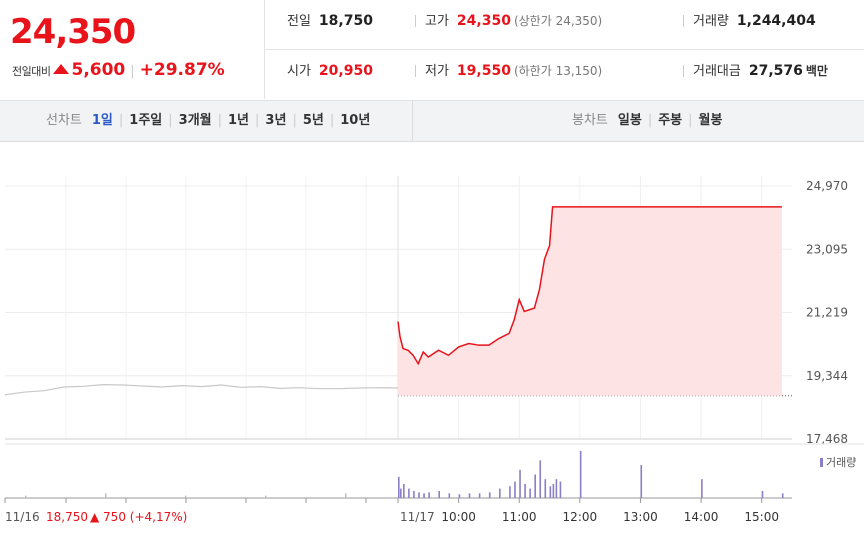  I want to click on volume-legend: 거래량, so click(841, 462).